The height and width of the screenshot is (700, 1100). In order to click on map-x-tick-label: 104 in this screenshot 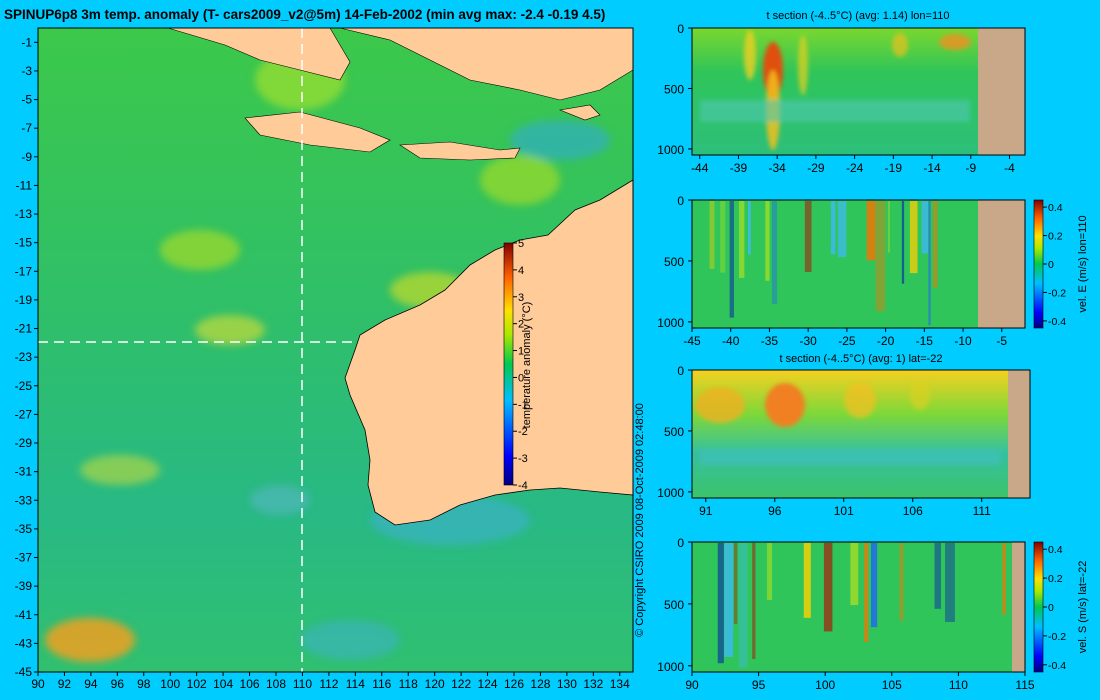, I will do `click(223, 684)`.